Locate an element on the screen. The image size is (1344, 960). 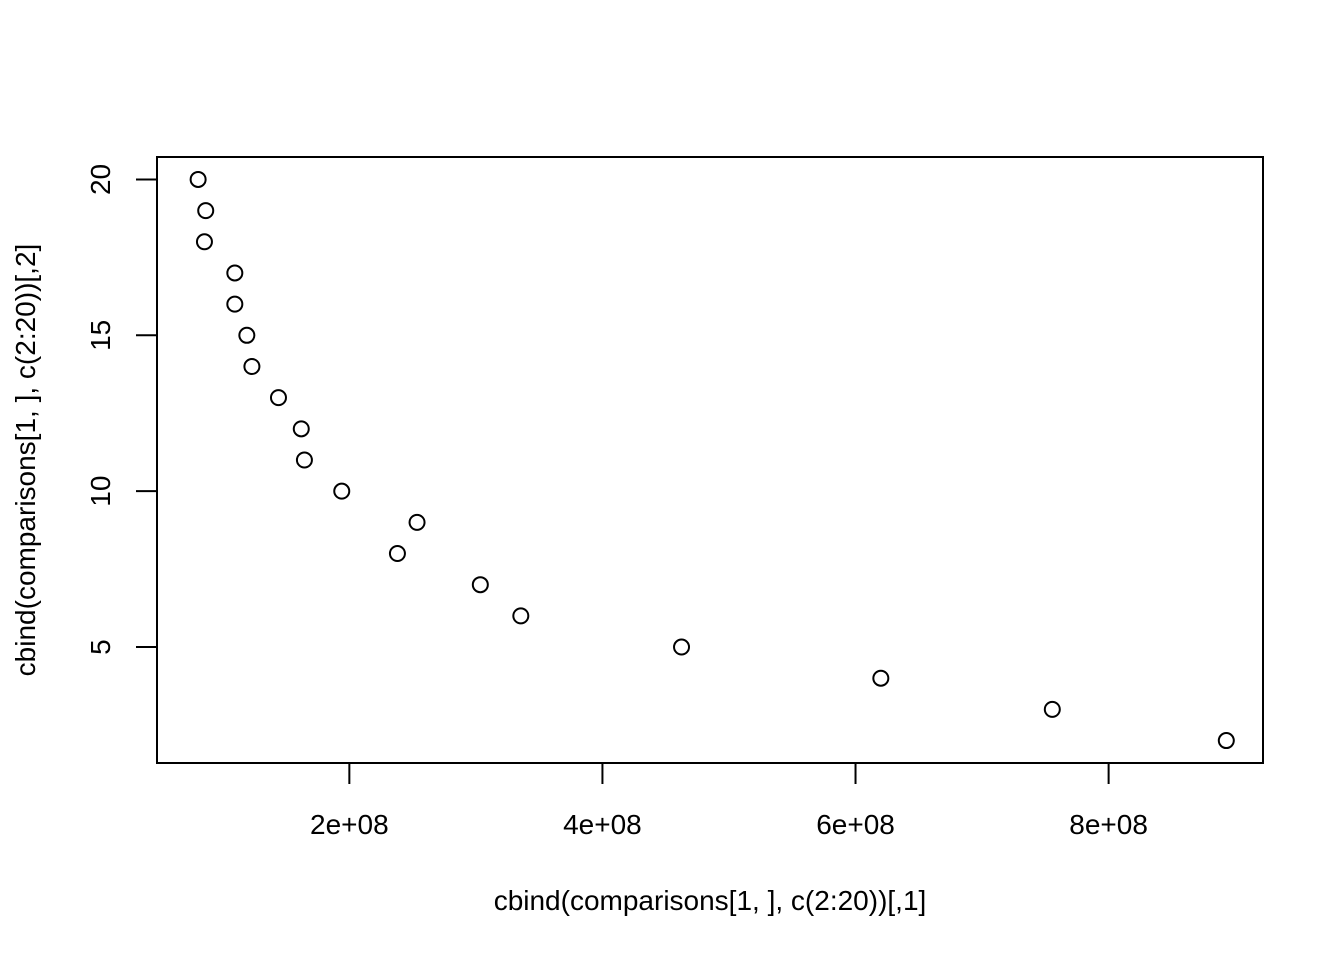
y-tick-label: 15 is located at coordinates (100, 335).